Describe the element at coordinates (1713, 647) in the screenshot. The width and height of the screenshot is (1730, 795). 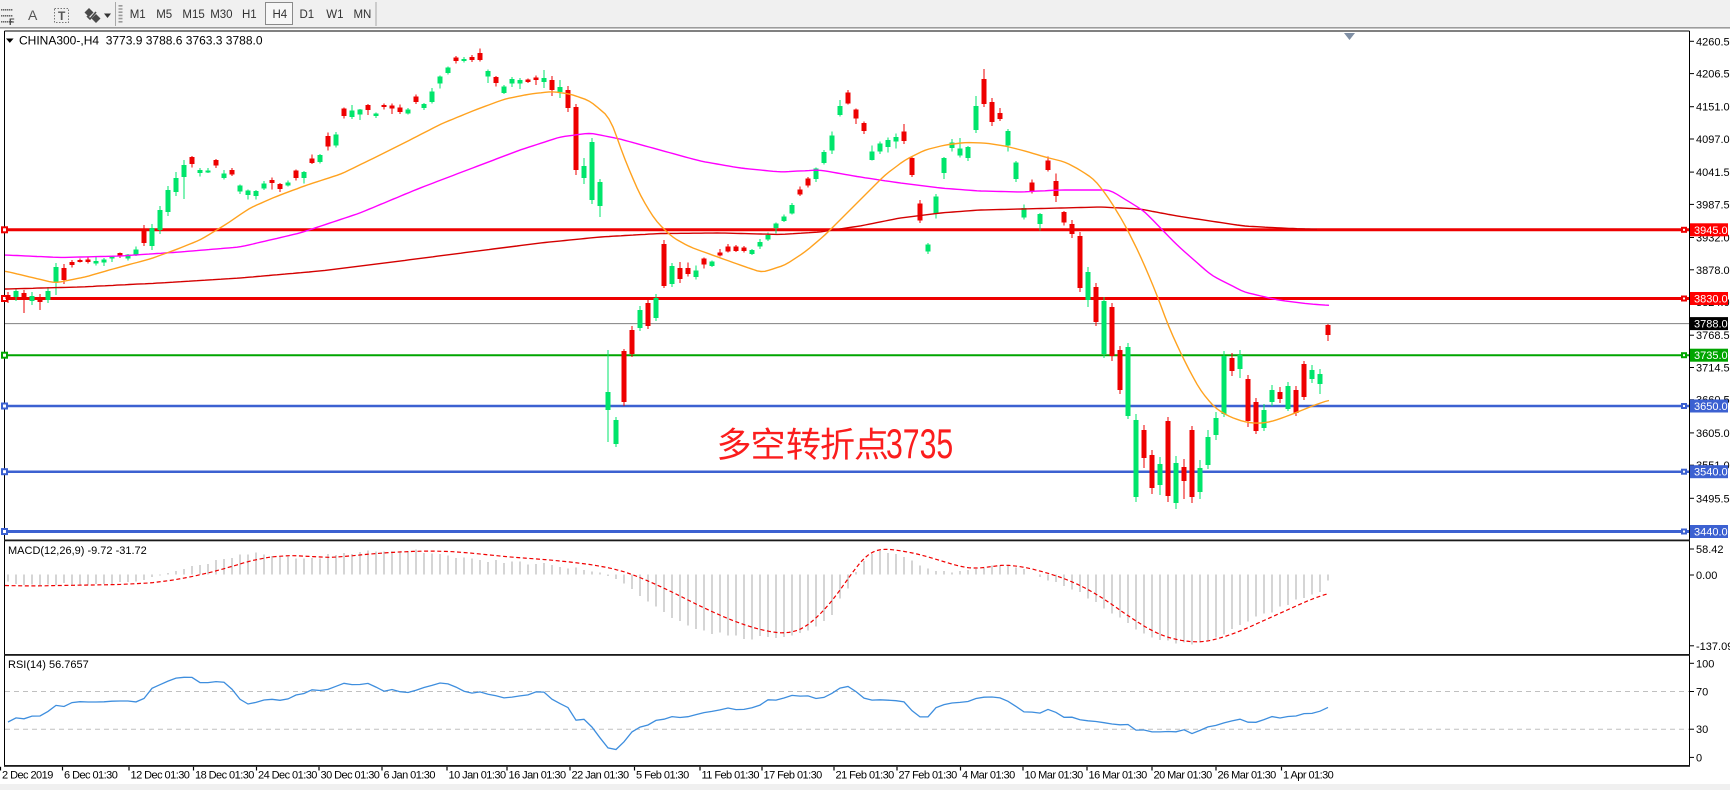
I see `svg-text: -137.09` at that location.